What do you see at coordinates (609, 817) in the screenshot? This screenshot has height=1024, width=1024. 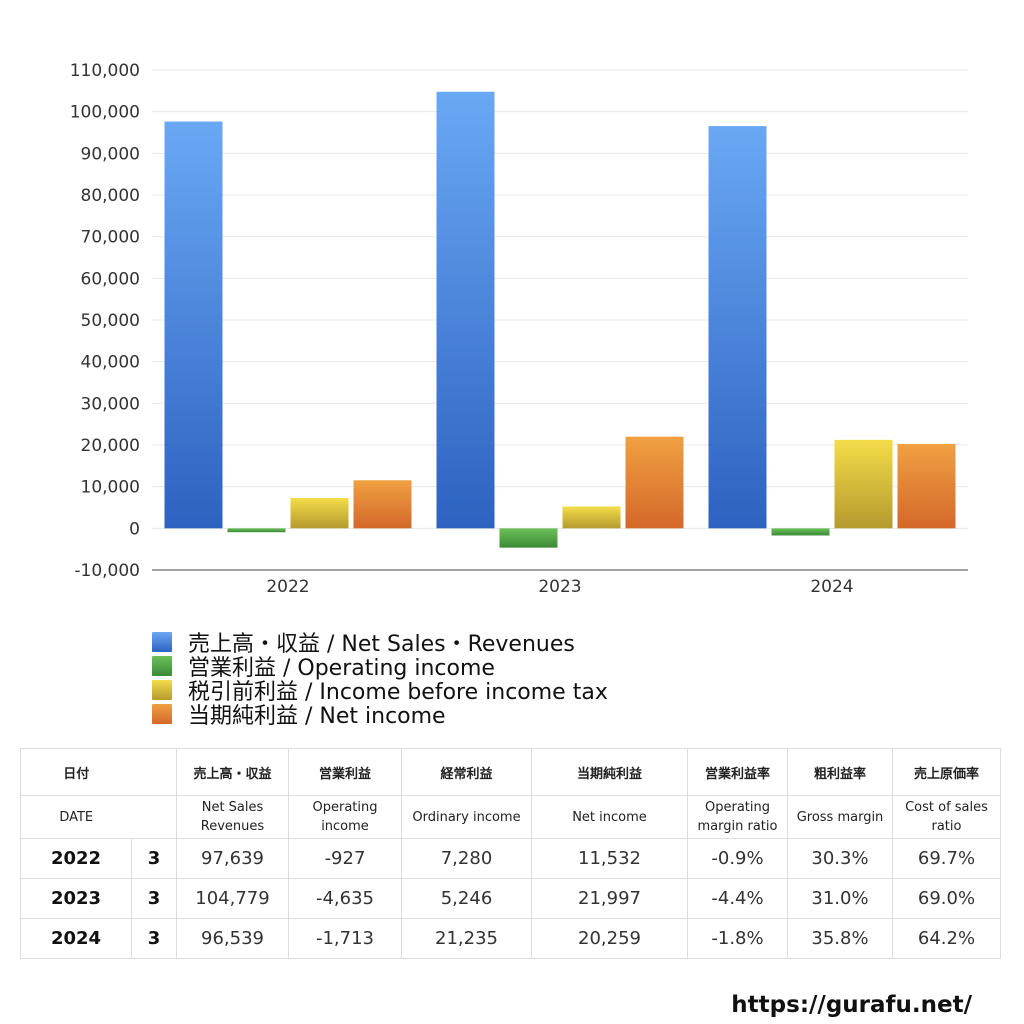 I see `header-net-income-en: Net income` at bounding box center [609, 817].